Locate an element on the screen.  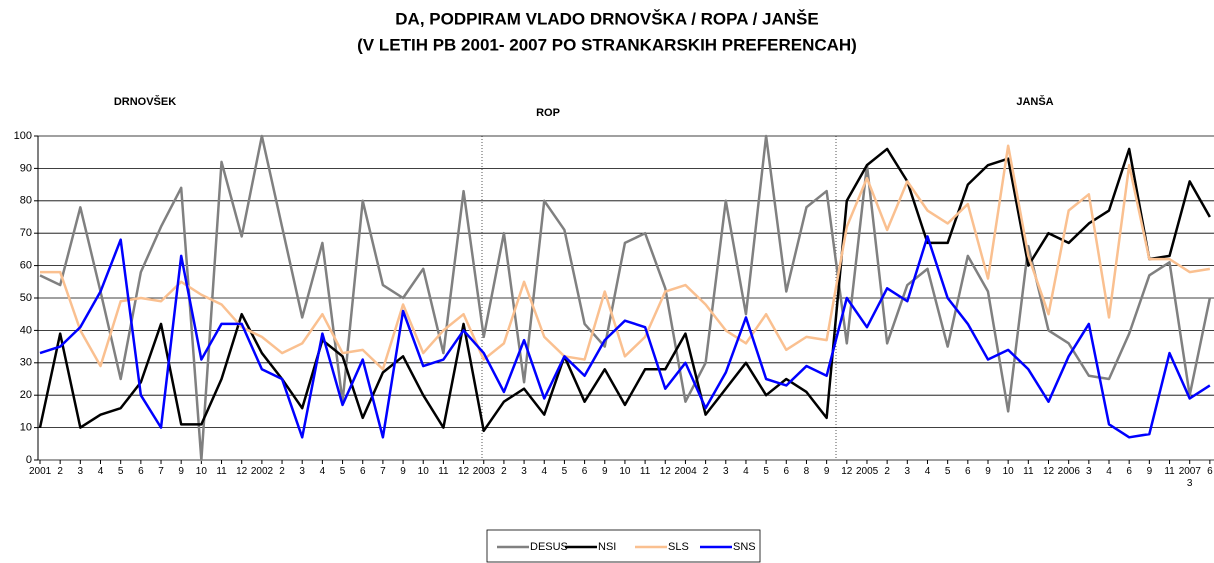
section-label: JANŠA is located at coordinates (1034, 101).